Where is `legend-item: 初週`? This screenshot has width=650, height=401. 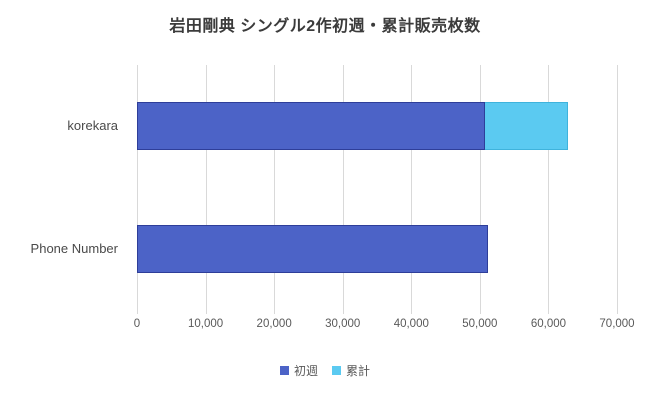 legend-item: 初週 is located at coordinates (298, 370).